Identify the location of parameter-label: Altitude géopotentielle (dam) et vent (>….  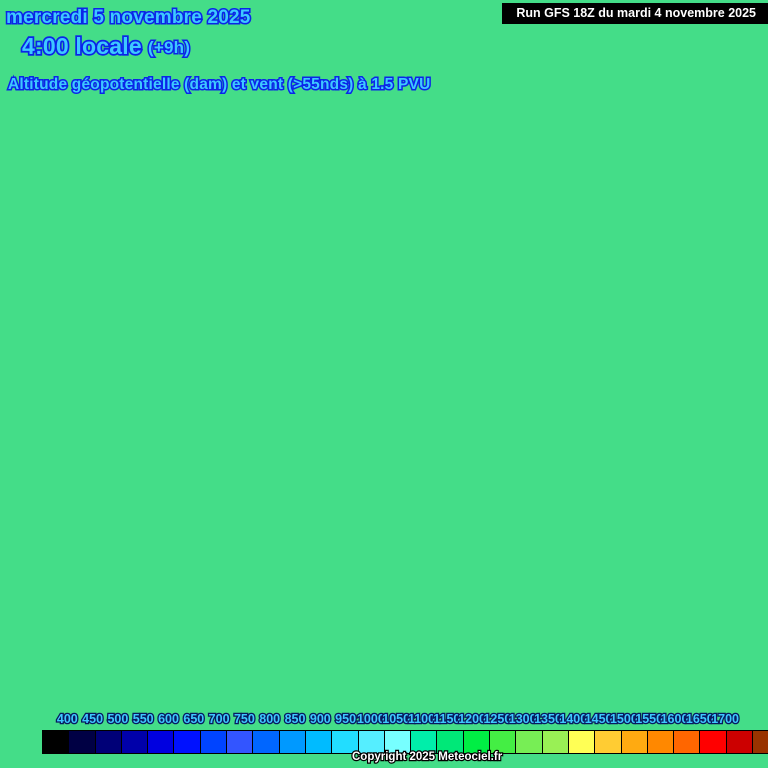
(218, 85).